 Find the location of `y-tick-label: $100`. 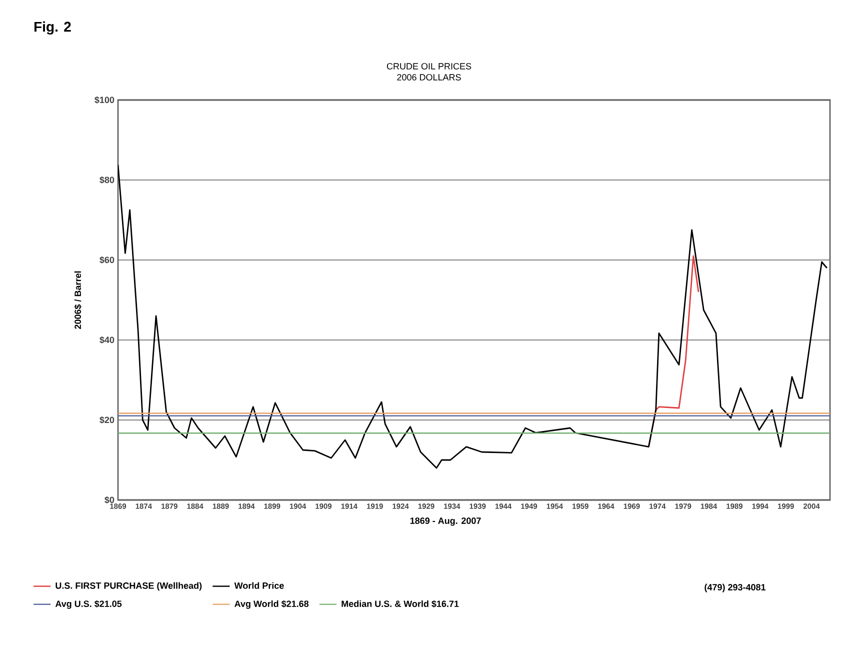

y-tick-label: $100 is located at coordinates (104, 100).